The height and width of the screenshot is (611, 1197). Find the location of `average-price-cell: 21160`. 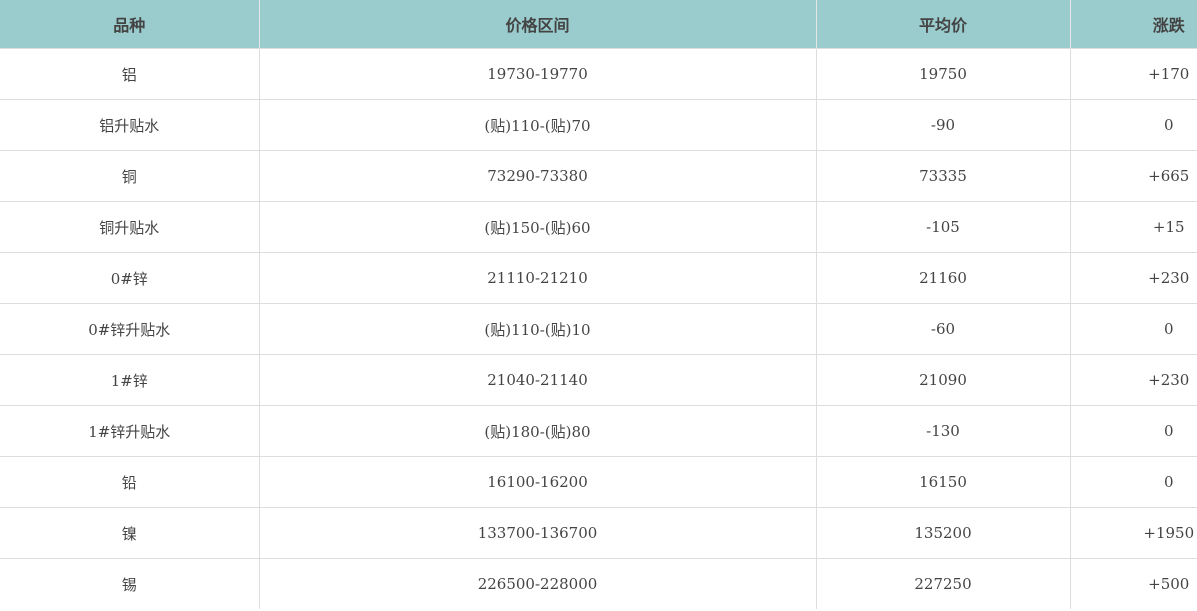

average-price-cell: 21160 is located at coordinates (943, 278).